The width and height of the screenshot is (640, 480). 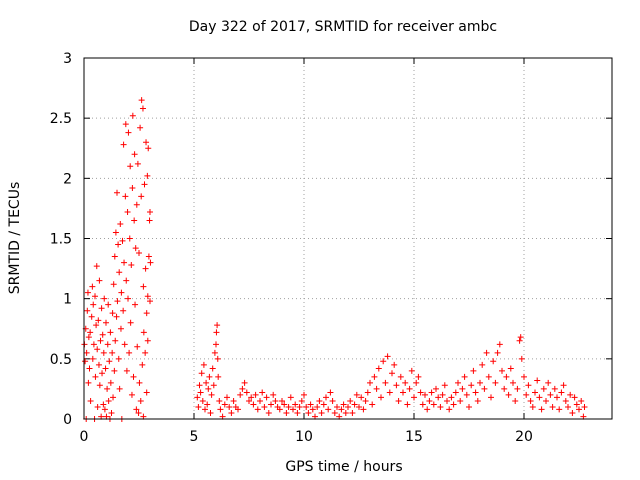 I want to click on x-tick-label: 5, so click(x=194, y=437).